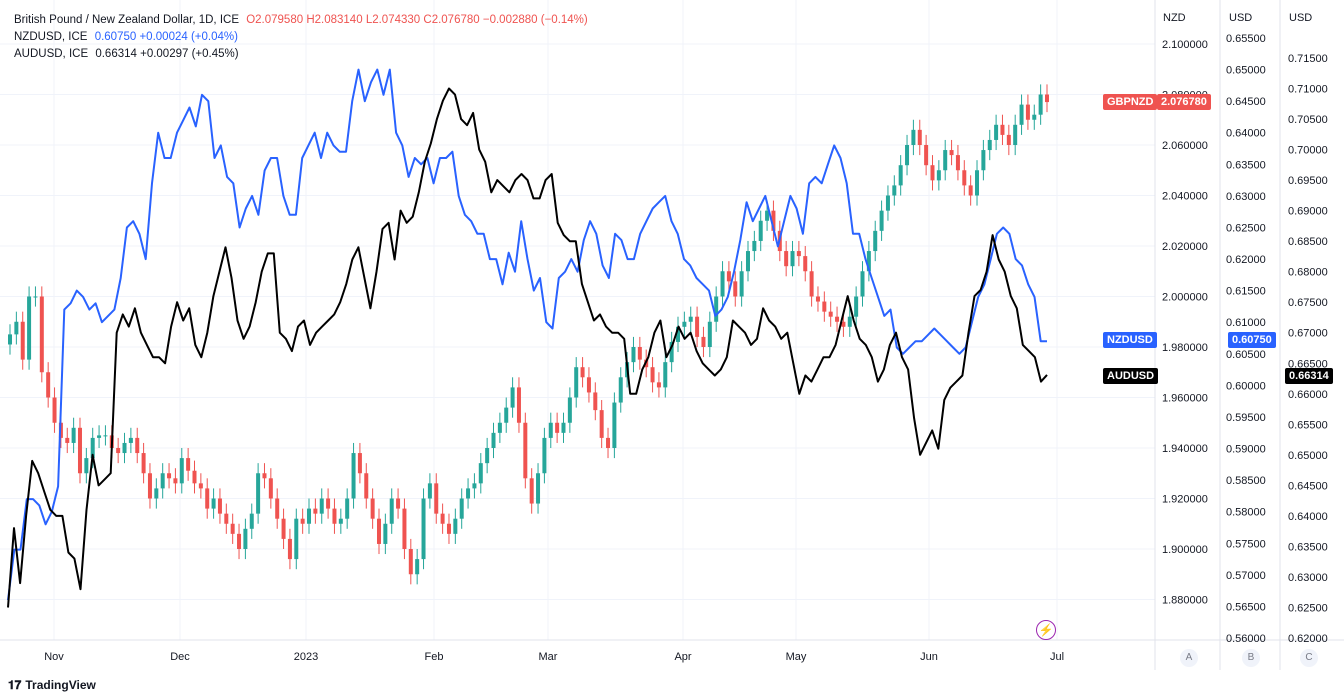 This screenshot has width=1344, height=697. I want to click on time-tick: Nov, so click(54, 657).